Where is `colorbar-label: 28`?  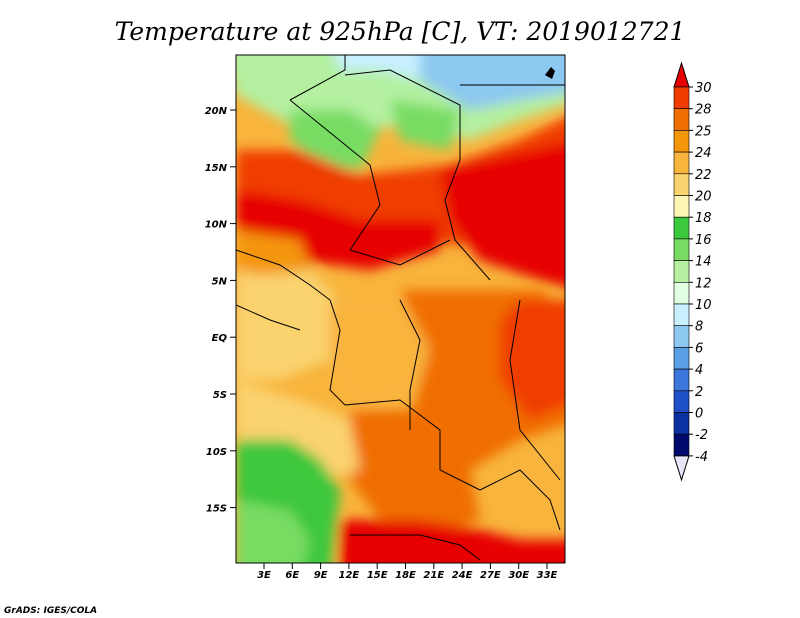
colorbar-label: 28 is located at coordinates (703, 110).